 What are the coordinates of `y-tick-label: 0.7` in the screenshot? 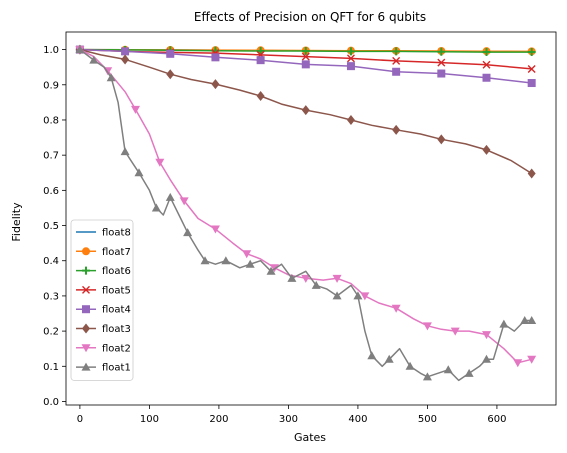 It's located at (51, 156).